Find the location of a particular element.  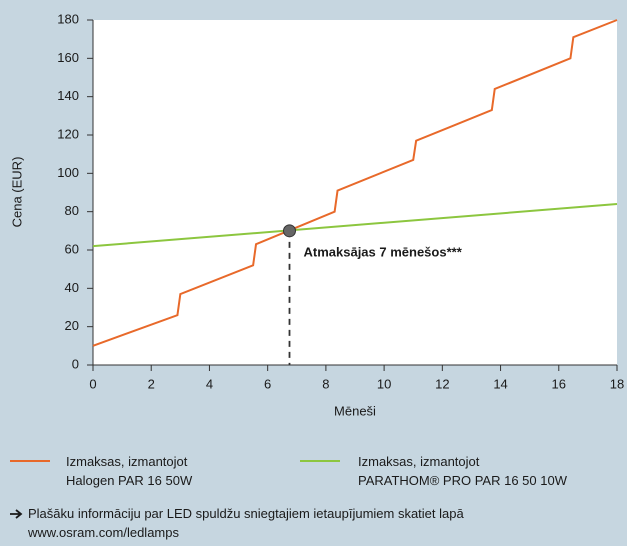

arrow-icon is located at coordinates (16, 514).